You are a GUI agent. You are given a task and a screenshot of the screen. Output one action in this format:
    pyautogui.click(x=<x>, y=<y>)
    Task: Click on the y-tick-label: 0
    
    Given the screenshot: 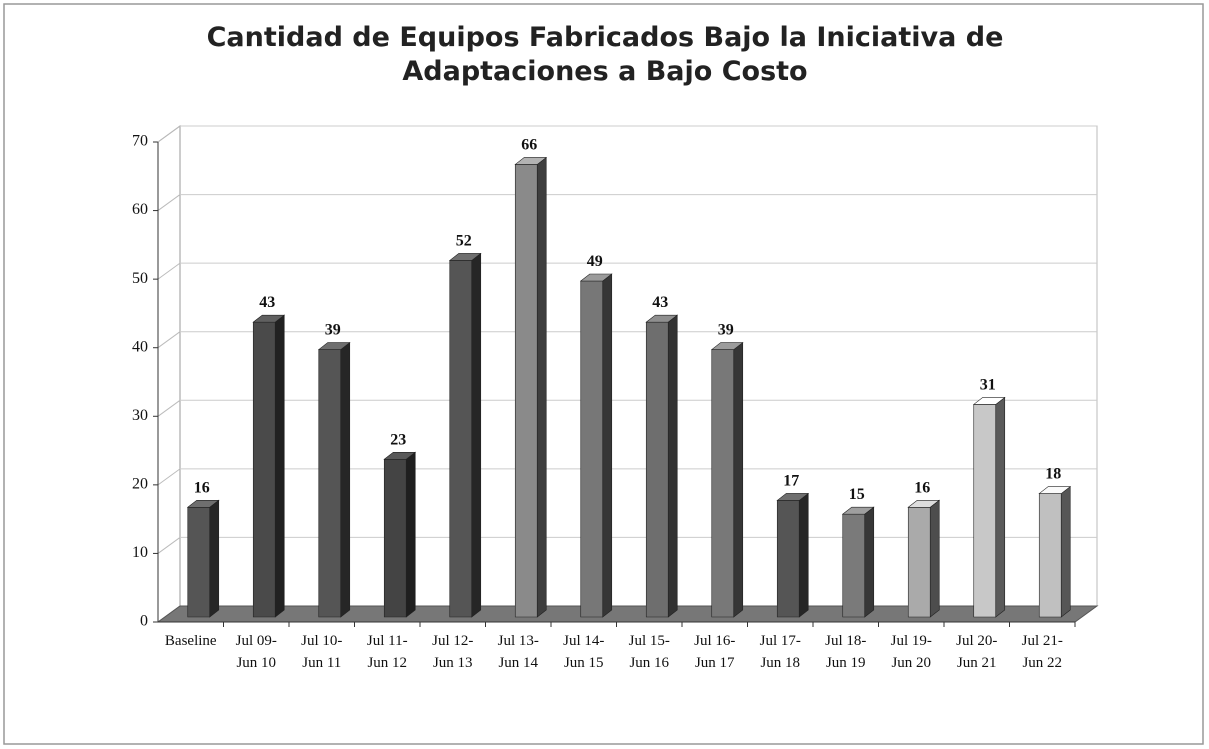 What is the action you would take?
    pyautogui.click(x=144, y=621)
    